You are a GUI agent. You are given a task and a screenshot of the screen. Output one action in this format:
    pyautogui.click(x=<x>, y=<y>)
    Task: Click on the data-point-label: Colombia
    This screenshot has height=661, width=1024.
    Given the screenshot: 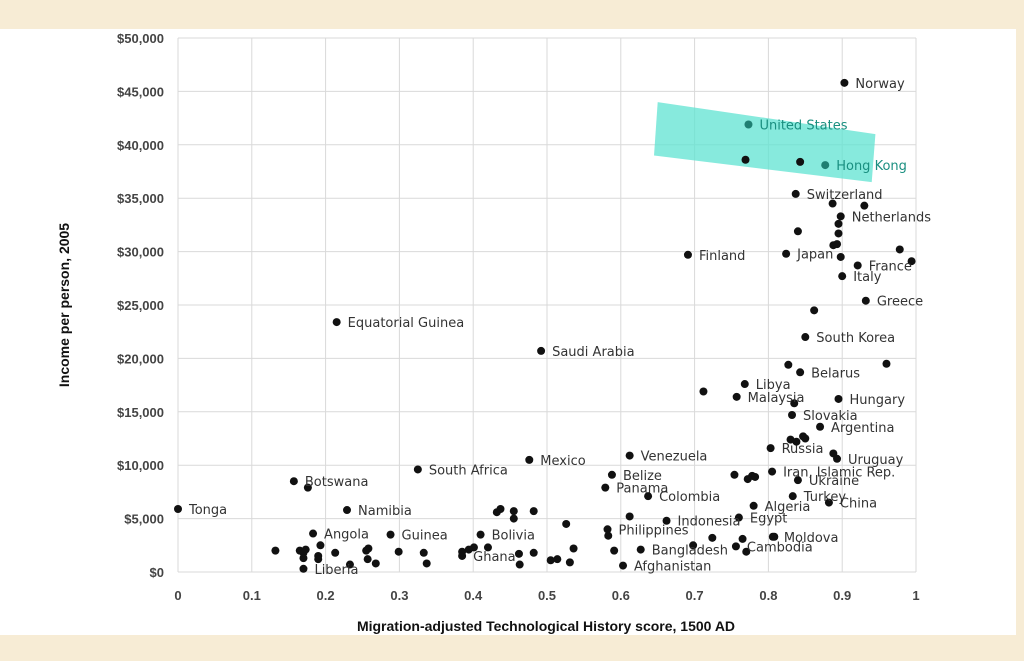 What is the action you would take?
    pyautogui.click(x=689, y=497)
    